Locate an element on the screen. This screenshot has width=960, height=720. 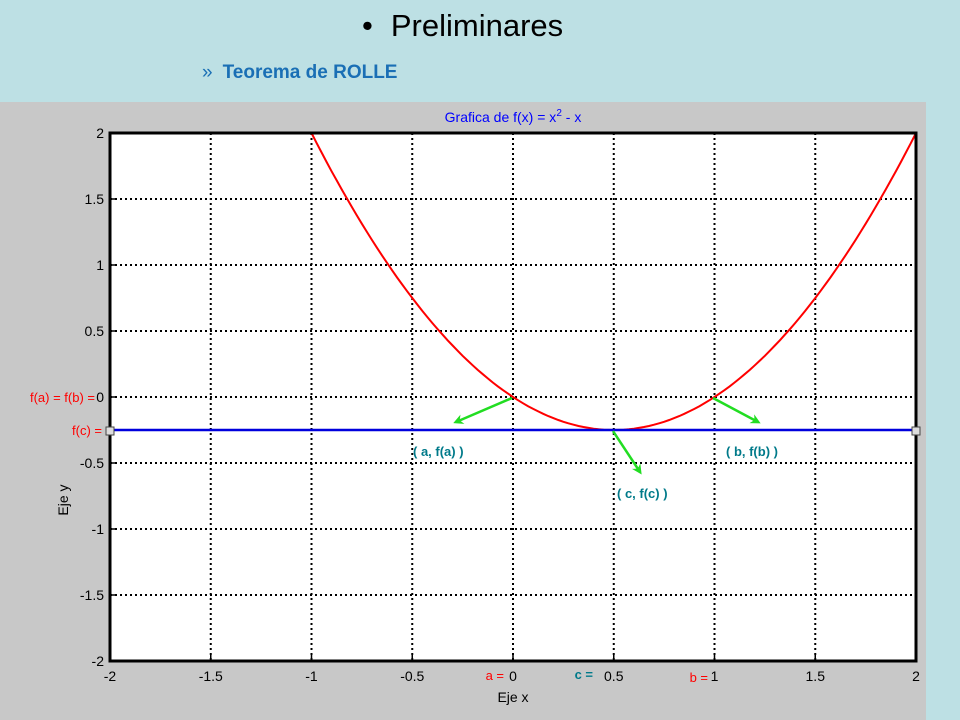
annotation-fc: f(c) = is located at coordinates (87, 430).